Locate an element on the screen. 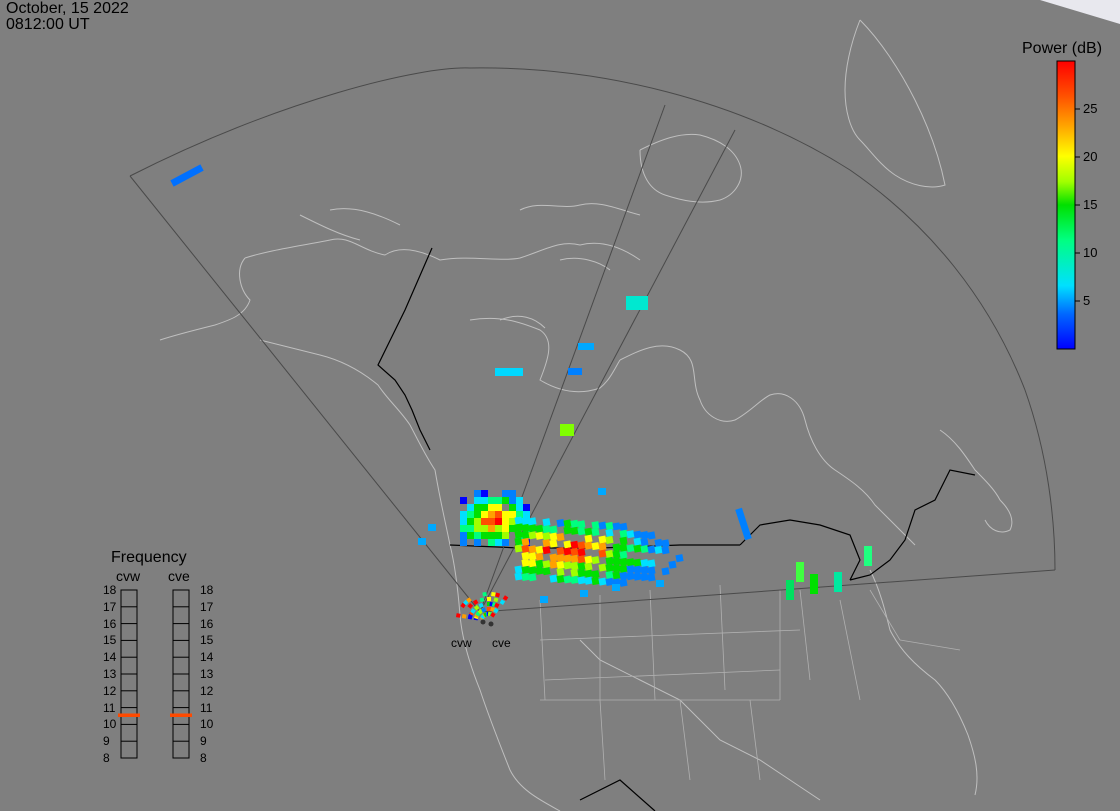 The height and width of the screenshot is (811, 1120). freq-scale-label-left: 8 is located at coordinates (106, 758).